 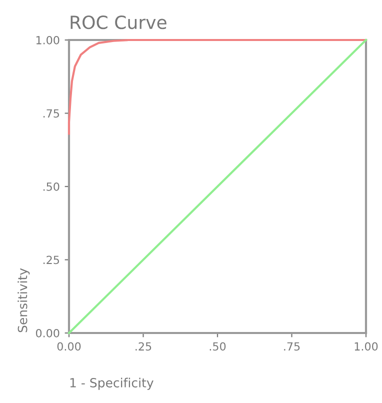 What do you see at coordinates (69, 346) in the screenshot?
I see `x-tick-label: 0.00` at bounding box center [69, 346].